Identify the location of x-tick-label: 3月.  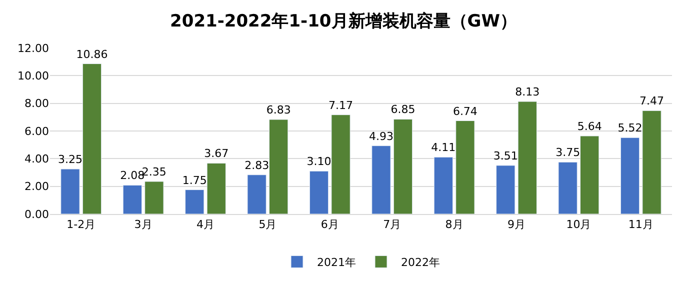
(143, 225).